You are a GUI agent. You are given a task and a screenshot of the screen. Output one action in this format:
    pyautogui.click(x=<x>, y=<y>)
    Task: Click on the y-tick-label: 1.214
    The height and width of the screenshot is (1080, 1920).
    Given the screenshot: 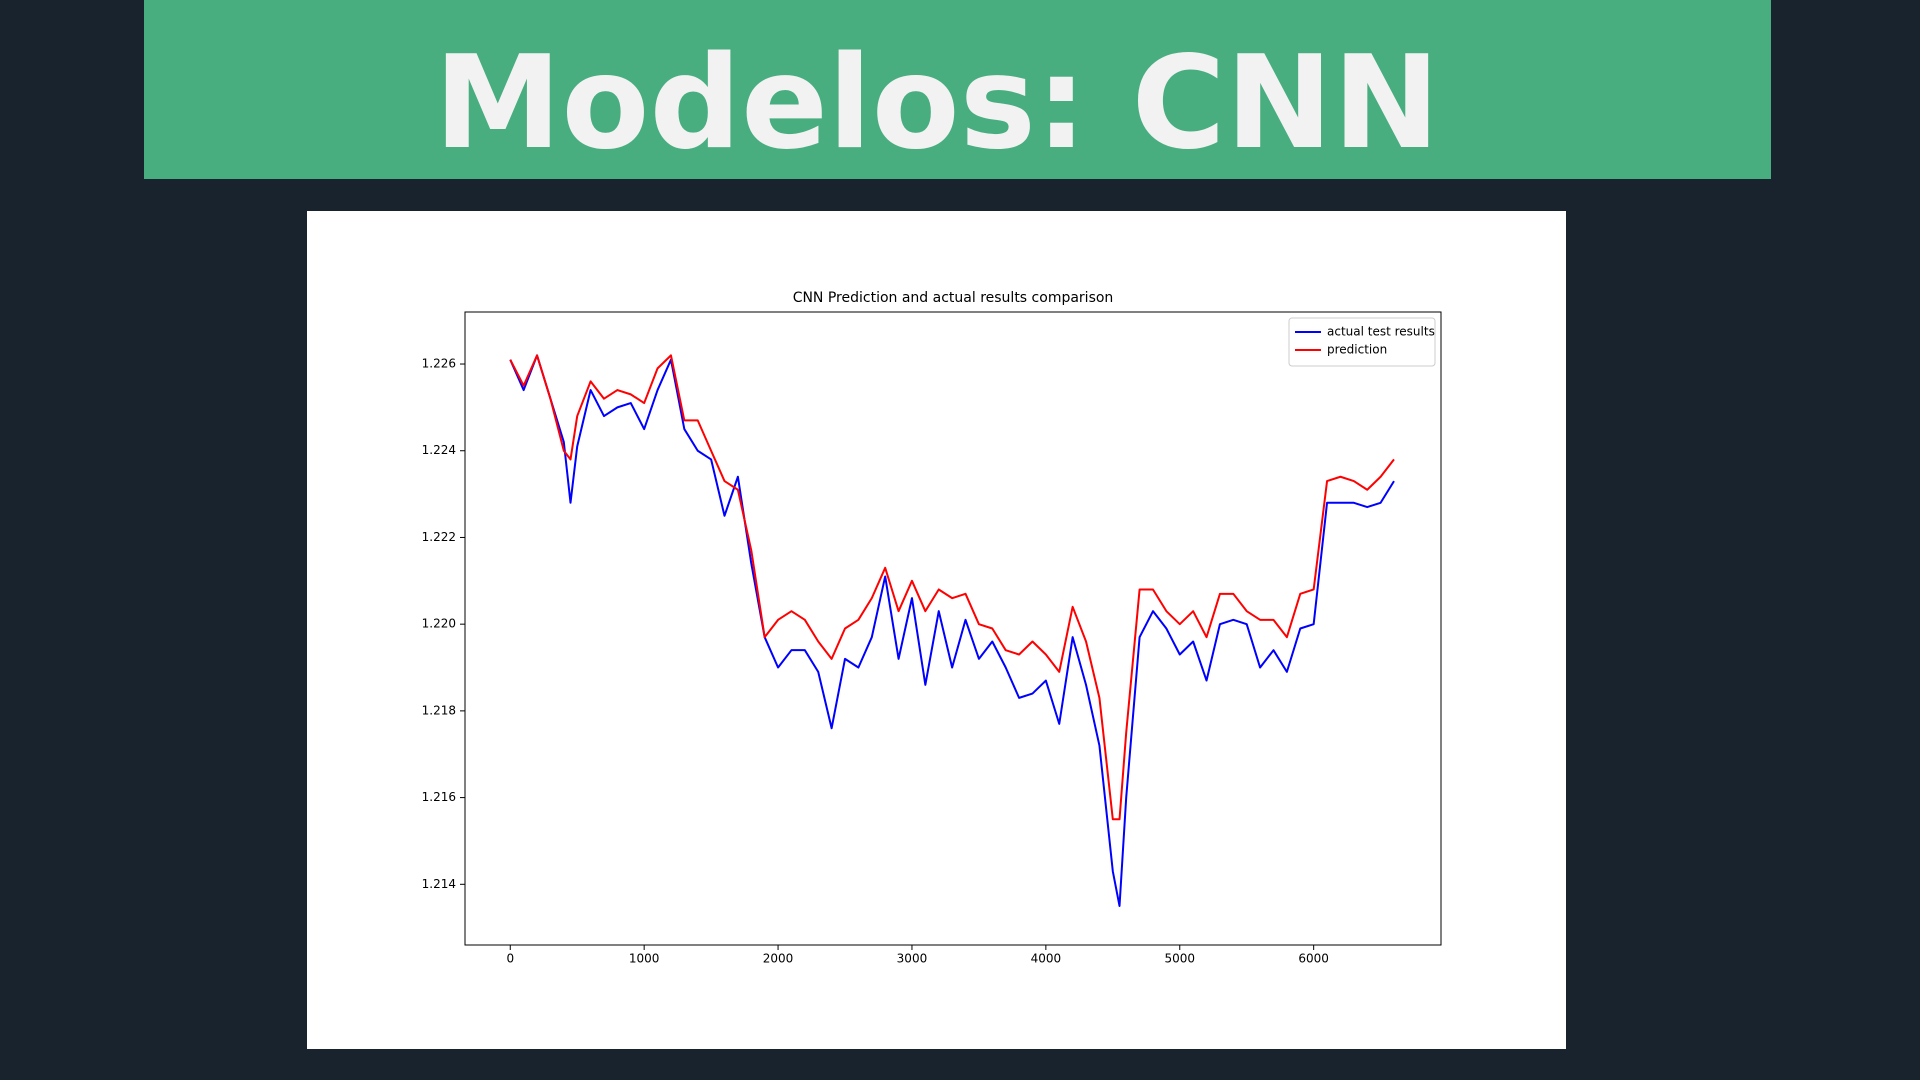 What is the action you would take?
    pyautogui.click(x=439, y=884)
    